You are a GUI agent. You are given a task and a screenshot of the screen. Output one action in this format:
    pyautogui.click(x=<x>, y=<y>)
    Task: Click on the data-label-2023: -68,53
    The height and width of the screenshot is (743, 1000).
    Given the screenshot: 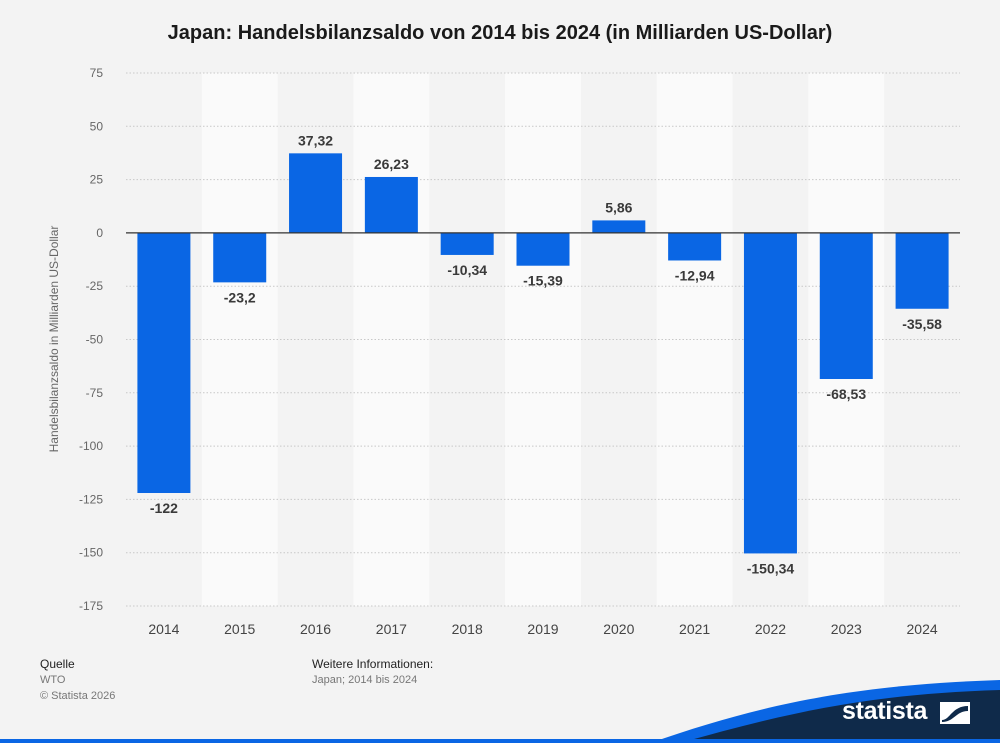 What is the action you would take?
    pyautogui.click(x=846, y=394)
    